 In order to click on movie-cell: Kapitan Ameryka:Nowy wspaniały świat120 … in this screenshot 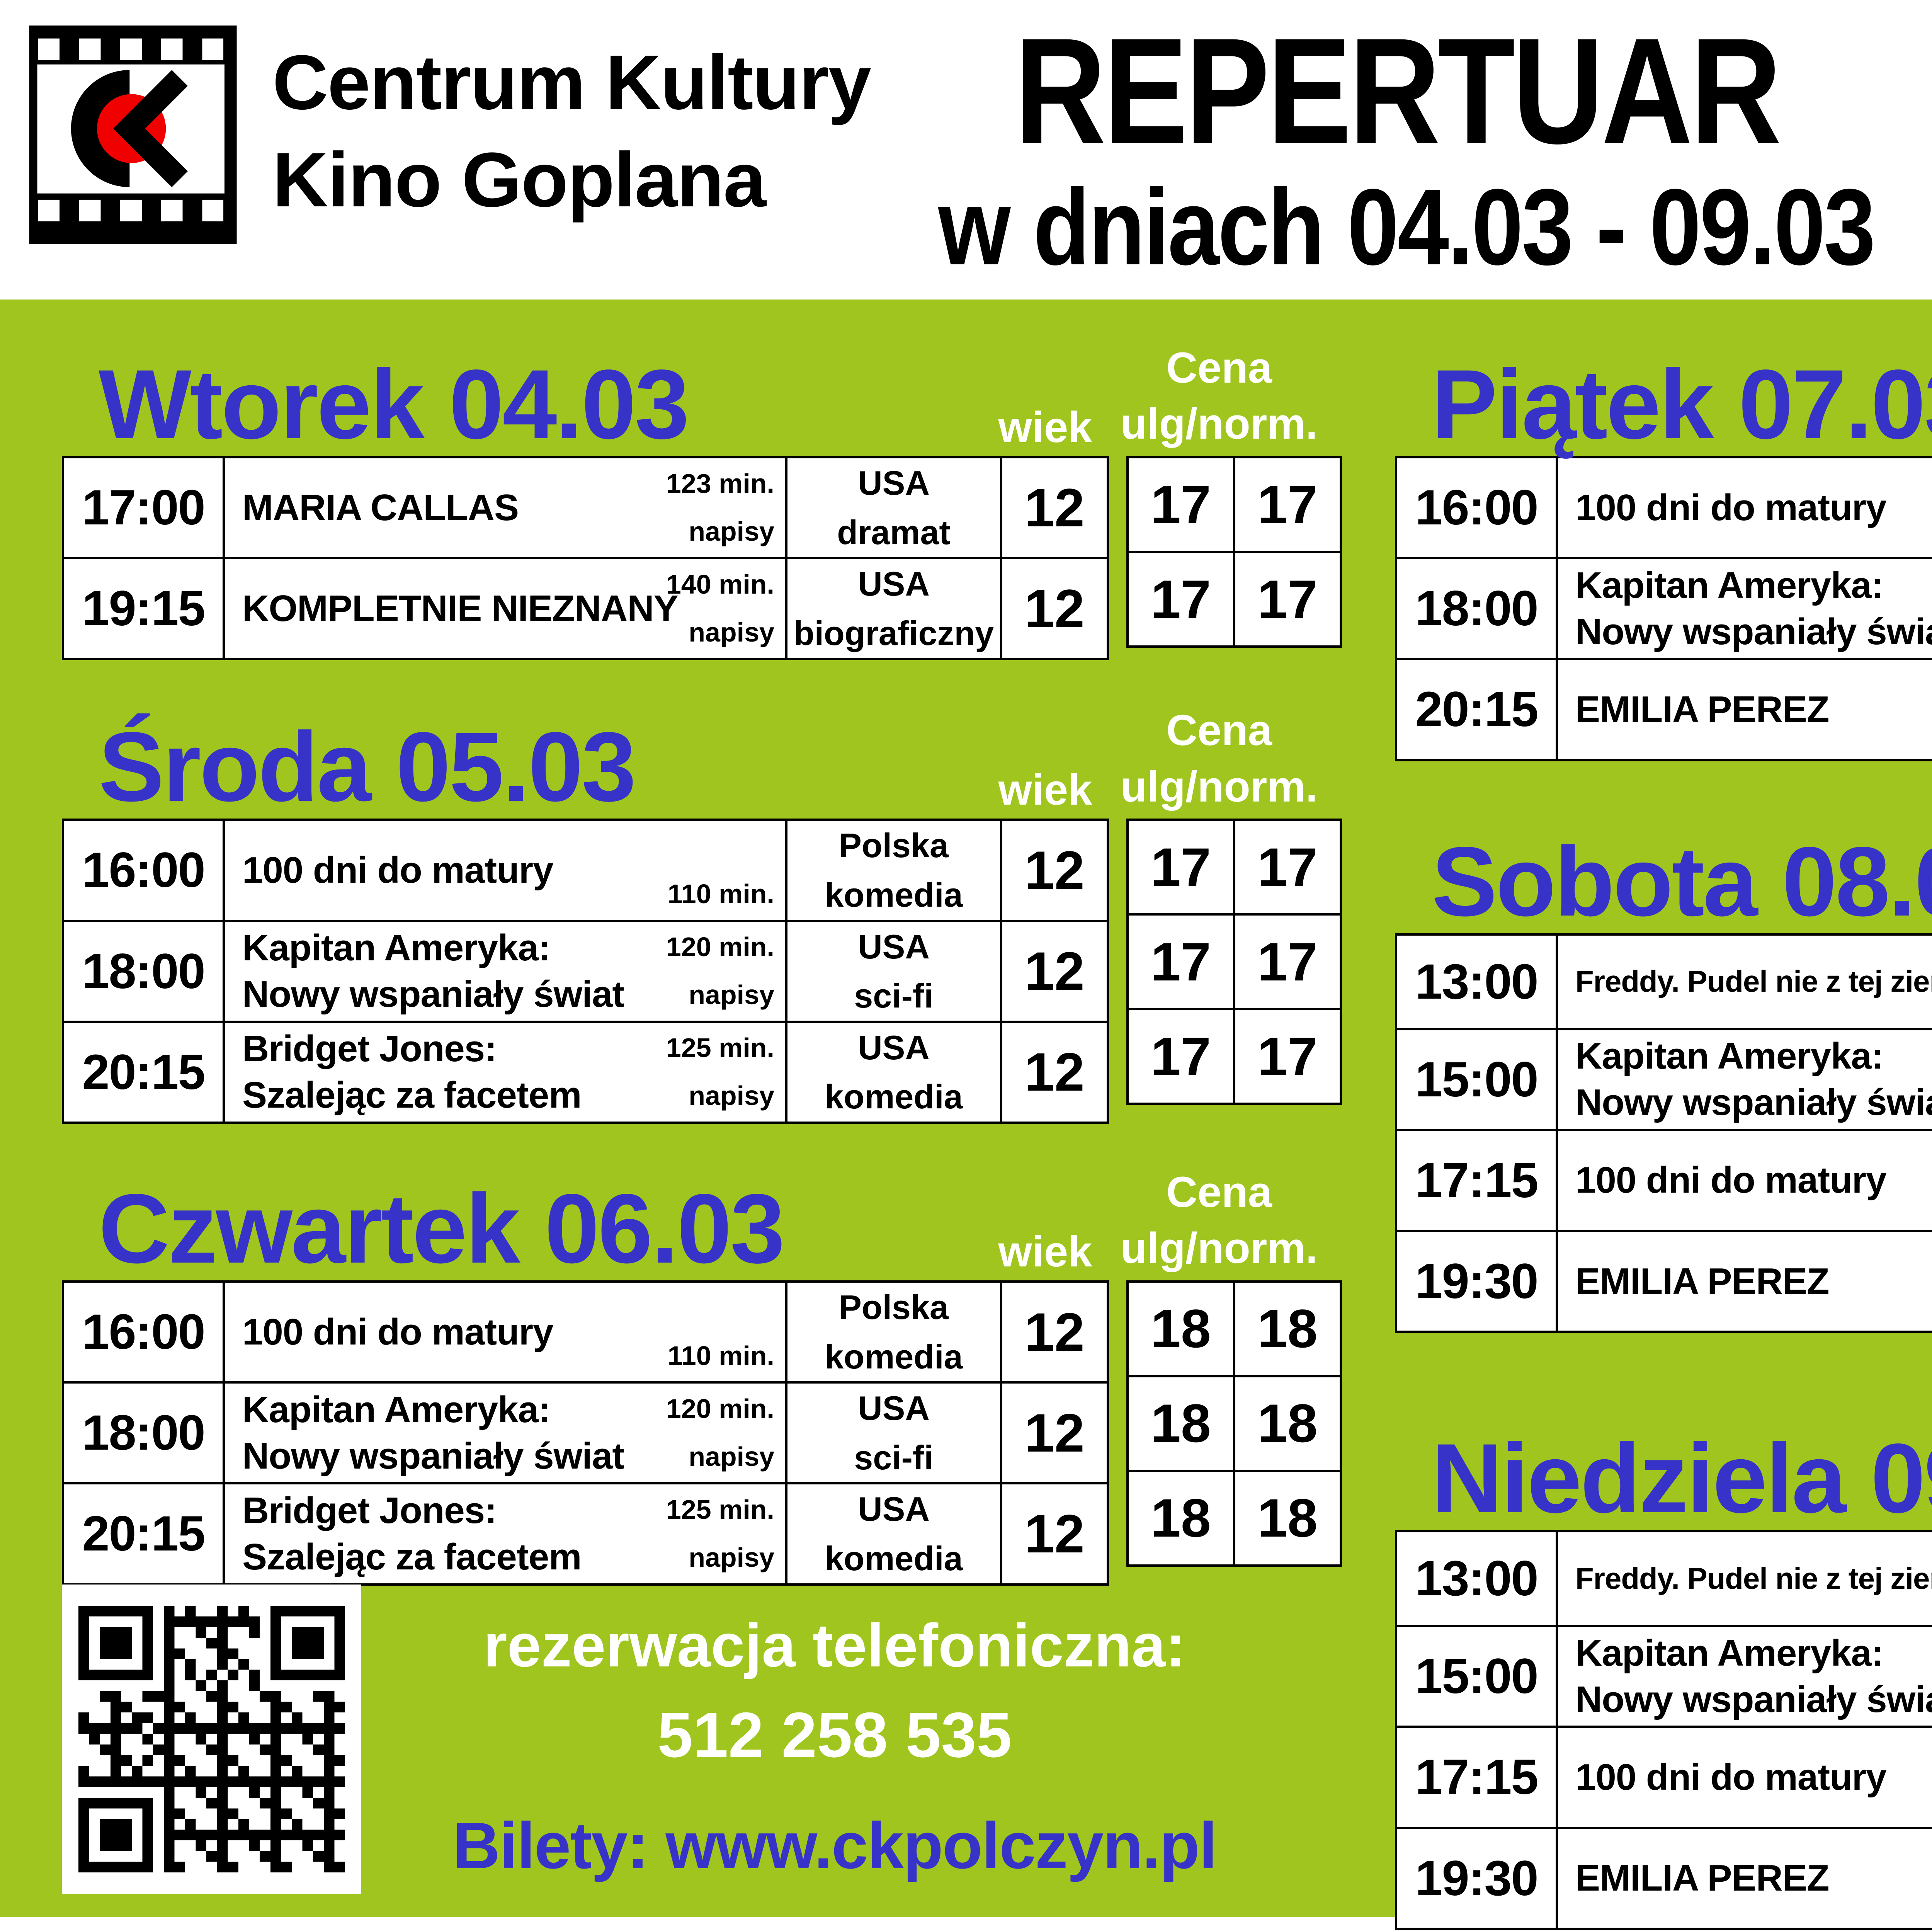, I will do `click(1744, 1079)`.